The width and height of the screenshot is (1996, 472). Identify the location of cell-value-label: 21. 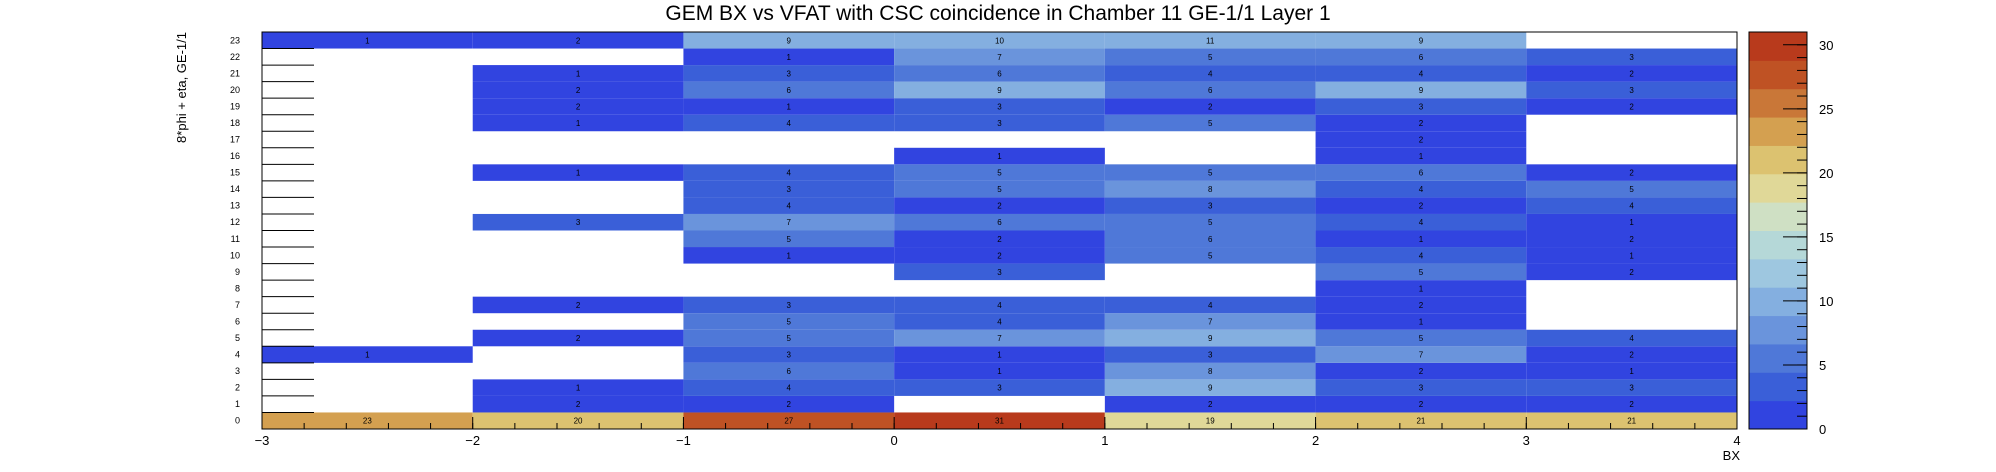
(1420, 421).